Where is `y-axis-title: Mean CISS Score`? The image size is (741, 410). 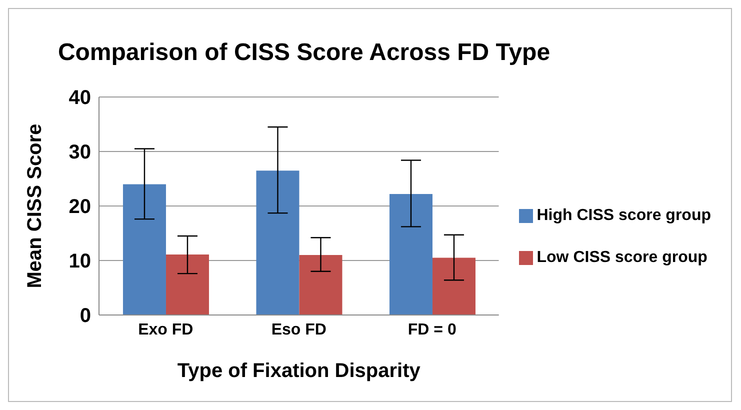 y-axis-title: Mean CISS Score is located at coordinates (35, 206).